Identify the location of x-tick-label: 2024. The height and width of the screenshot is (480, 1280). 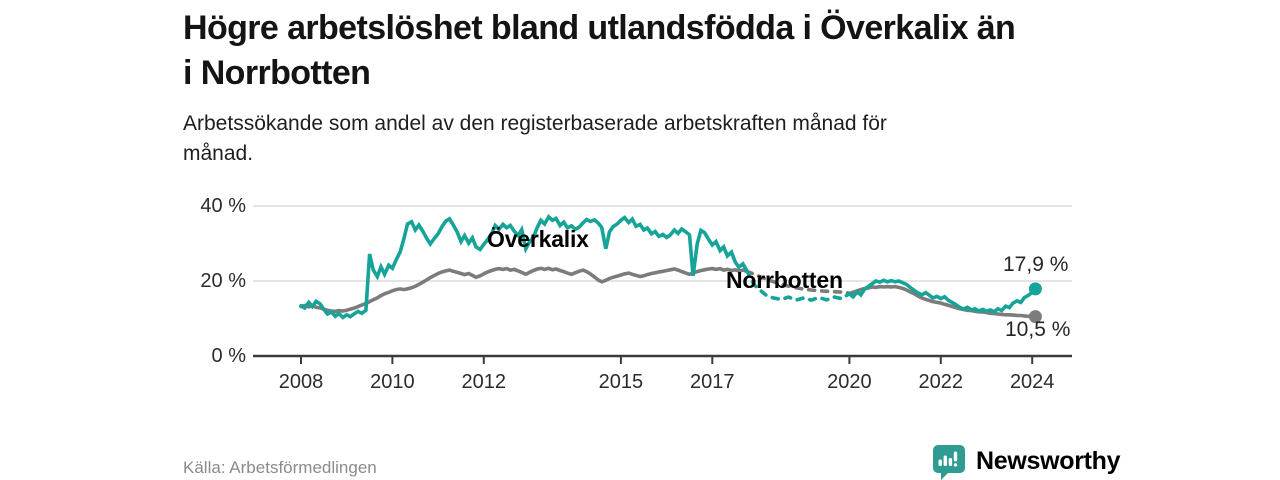
(1032, 382).